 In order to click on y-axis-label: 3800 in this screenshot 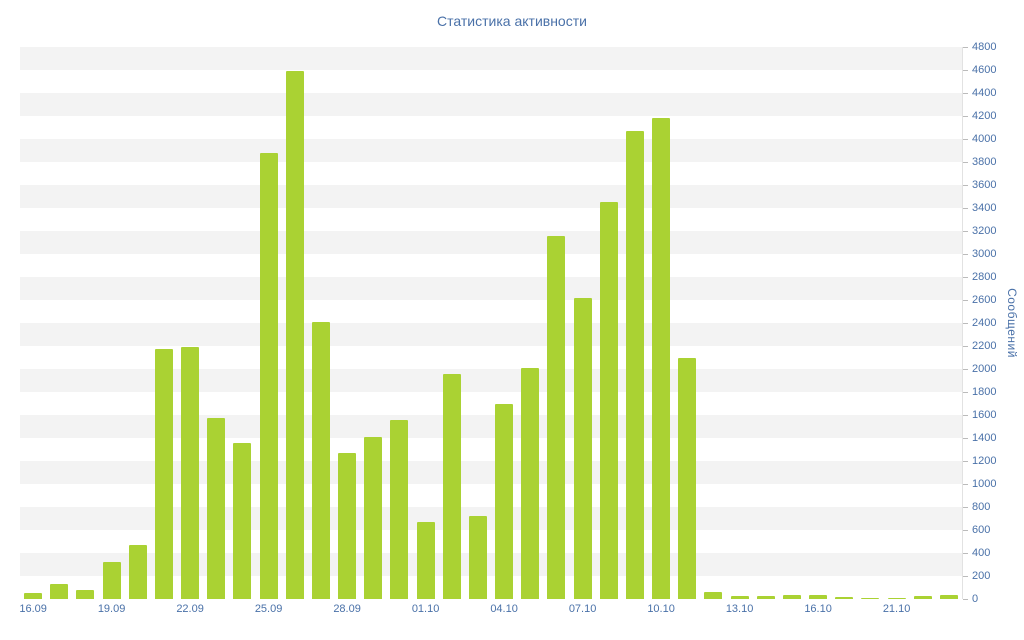, I will do `click(984, 162)`.